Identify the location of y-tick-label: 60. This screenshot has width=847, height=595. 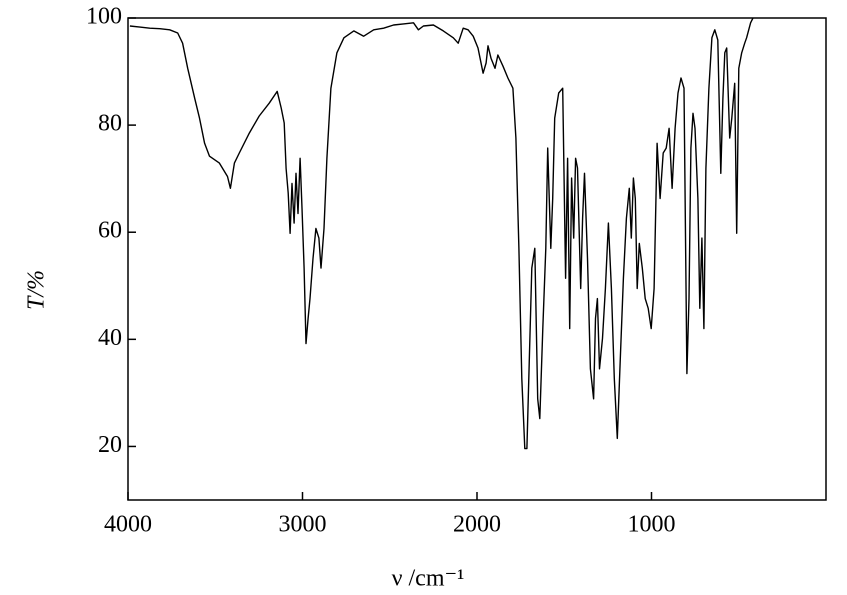
(110, 231).